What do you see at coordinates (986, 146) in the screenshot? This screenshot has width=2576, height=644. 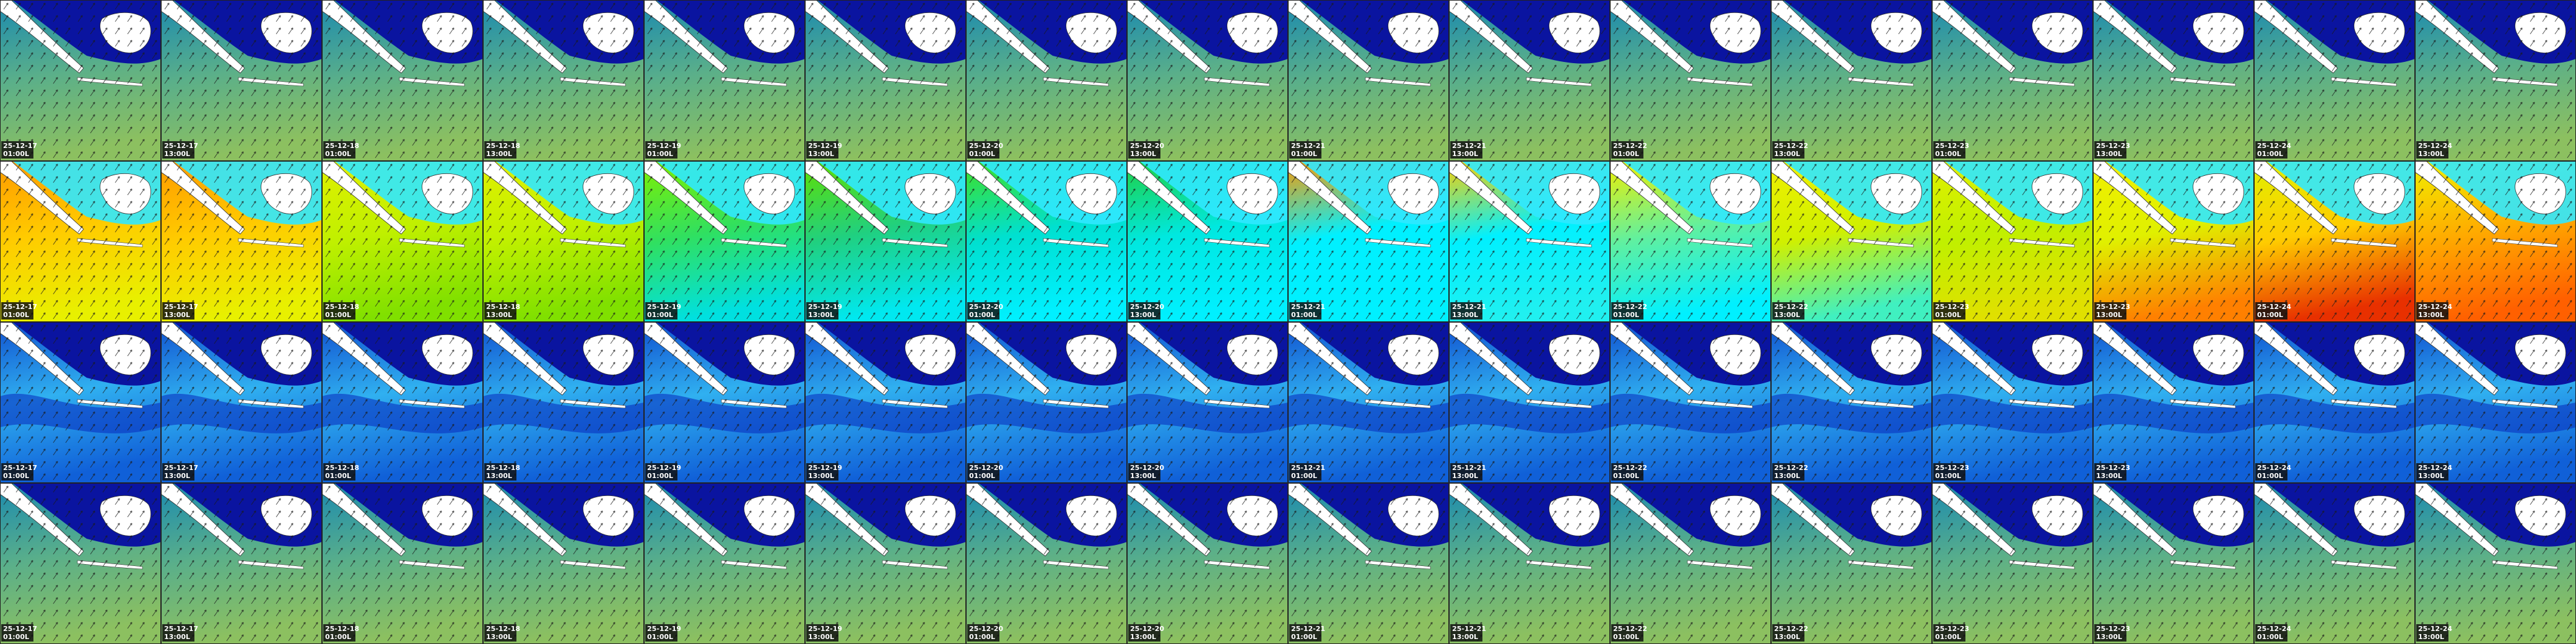 I see `frame-date: 25-12-20` at bounding box center [986, 146].